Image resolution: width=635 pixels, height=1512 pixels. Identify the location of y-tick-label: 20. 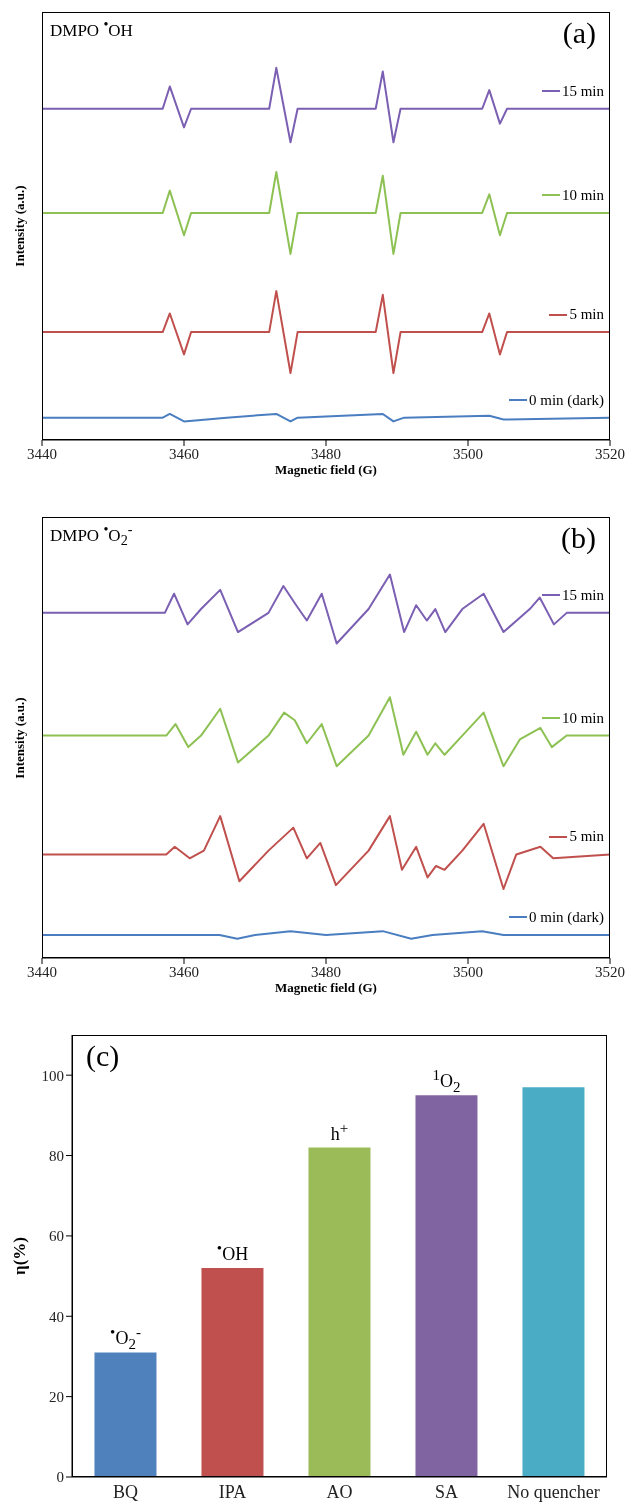
(56, 1396).